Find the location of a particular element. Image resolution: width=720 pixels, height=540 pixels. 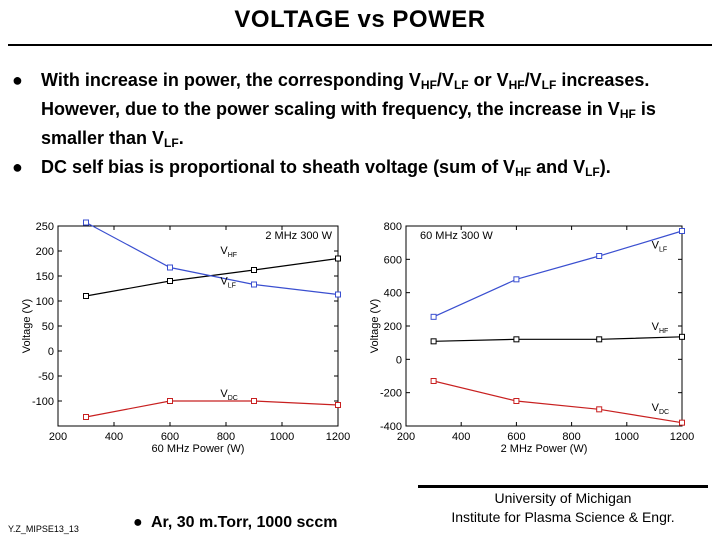

y-tick-label: 150 is located at coordinates (45, 277).